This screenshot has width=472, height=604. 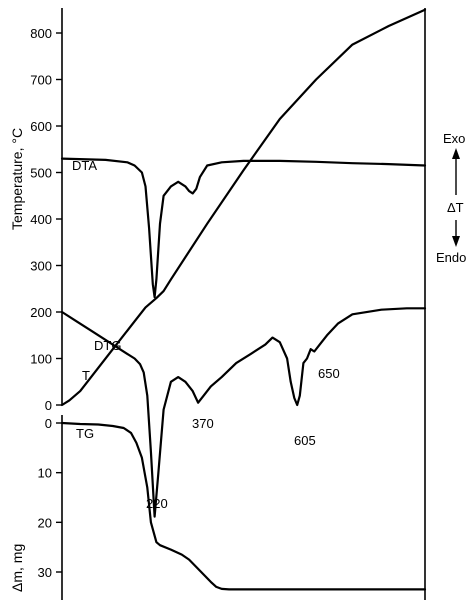 What do you see at coordinates (243, 438) in the screenshot?
I see `peak-labels: 220 370 605 650` at bounding box center [243, 438].